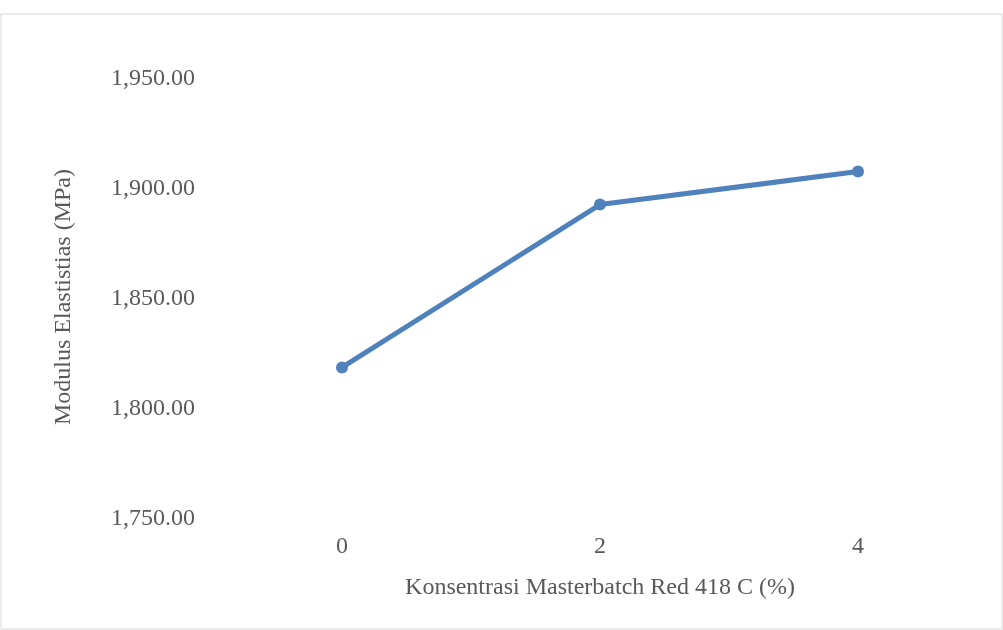 The height and width of the screenshot is (630, 1003). What do you see at coordinates (153, 297) in the screenshot?
I see `y-tick-label: 1,850.00` at bounding box center [153, 297].